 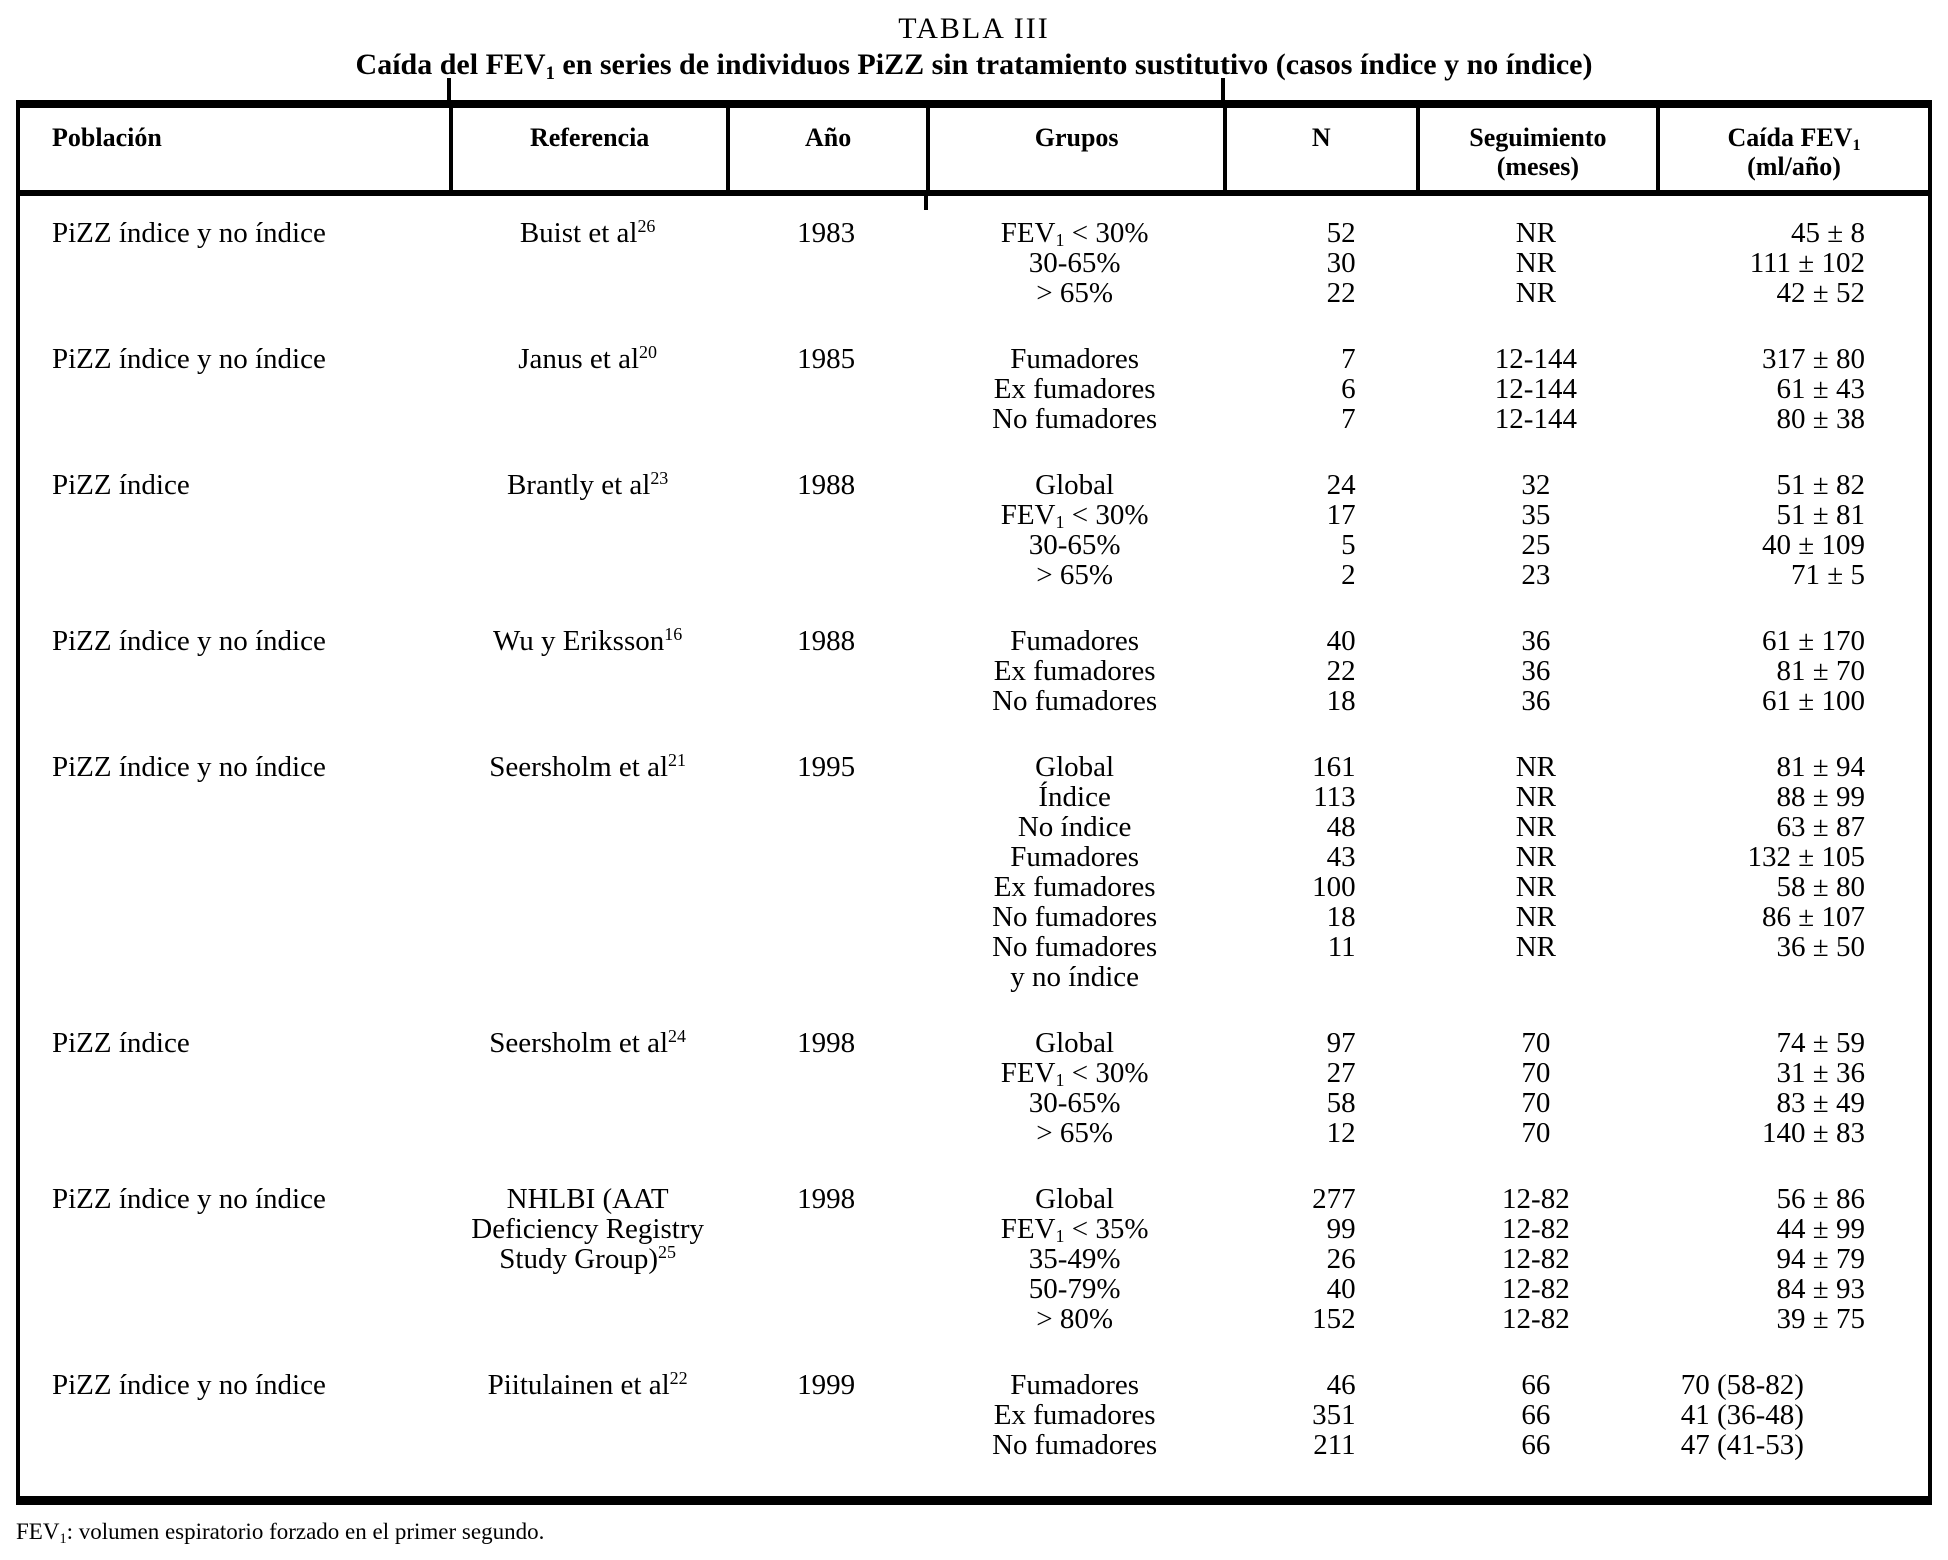 What do you see at coordinates (1813, 1133) in the screenshot?
I see `cell-line: 140 ± 83` at bounding box center [1813, 1133].